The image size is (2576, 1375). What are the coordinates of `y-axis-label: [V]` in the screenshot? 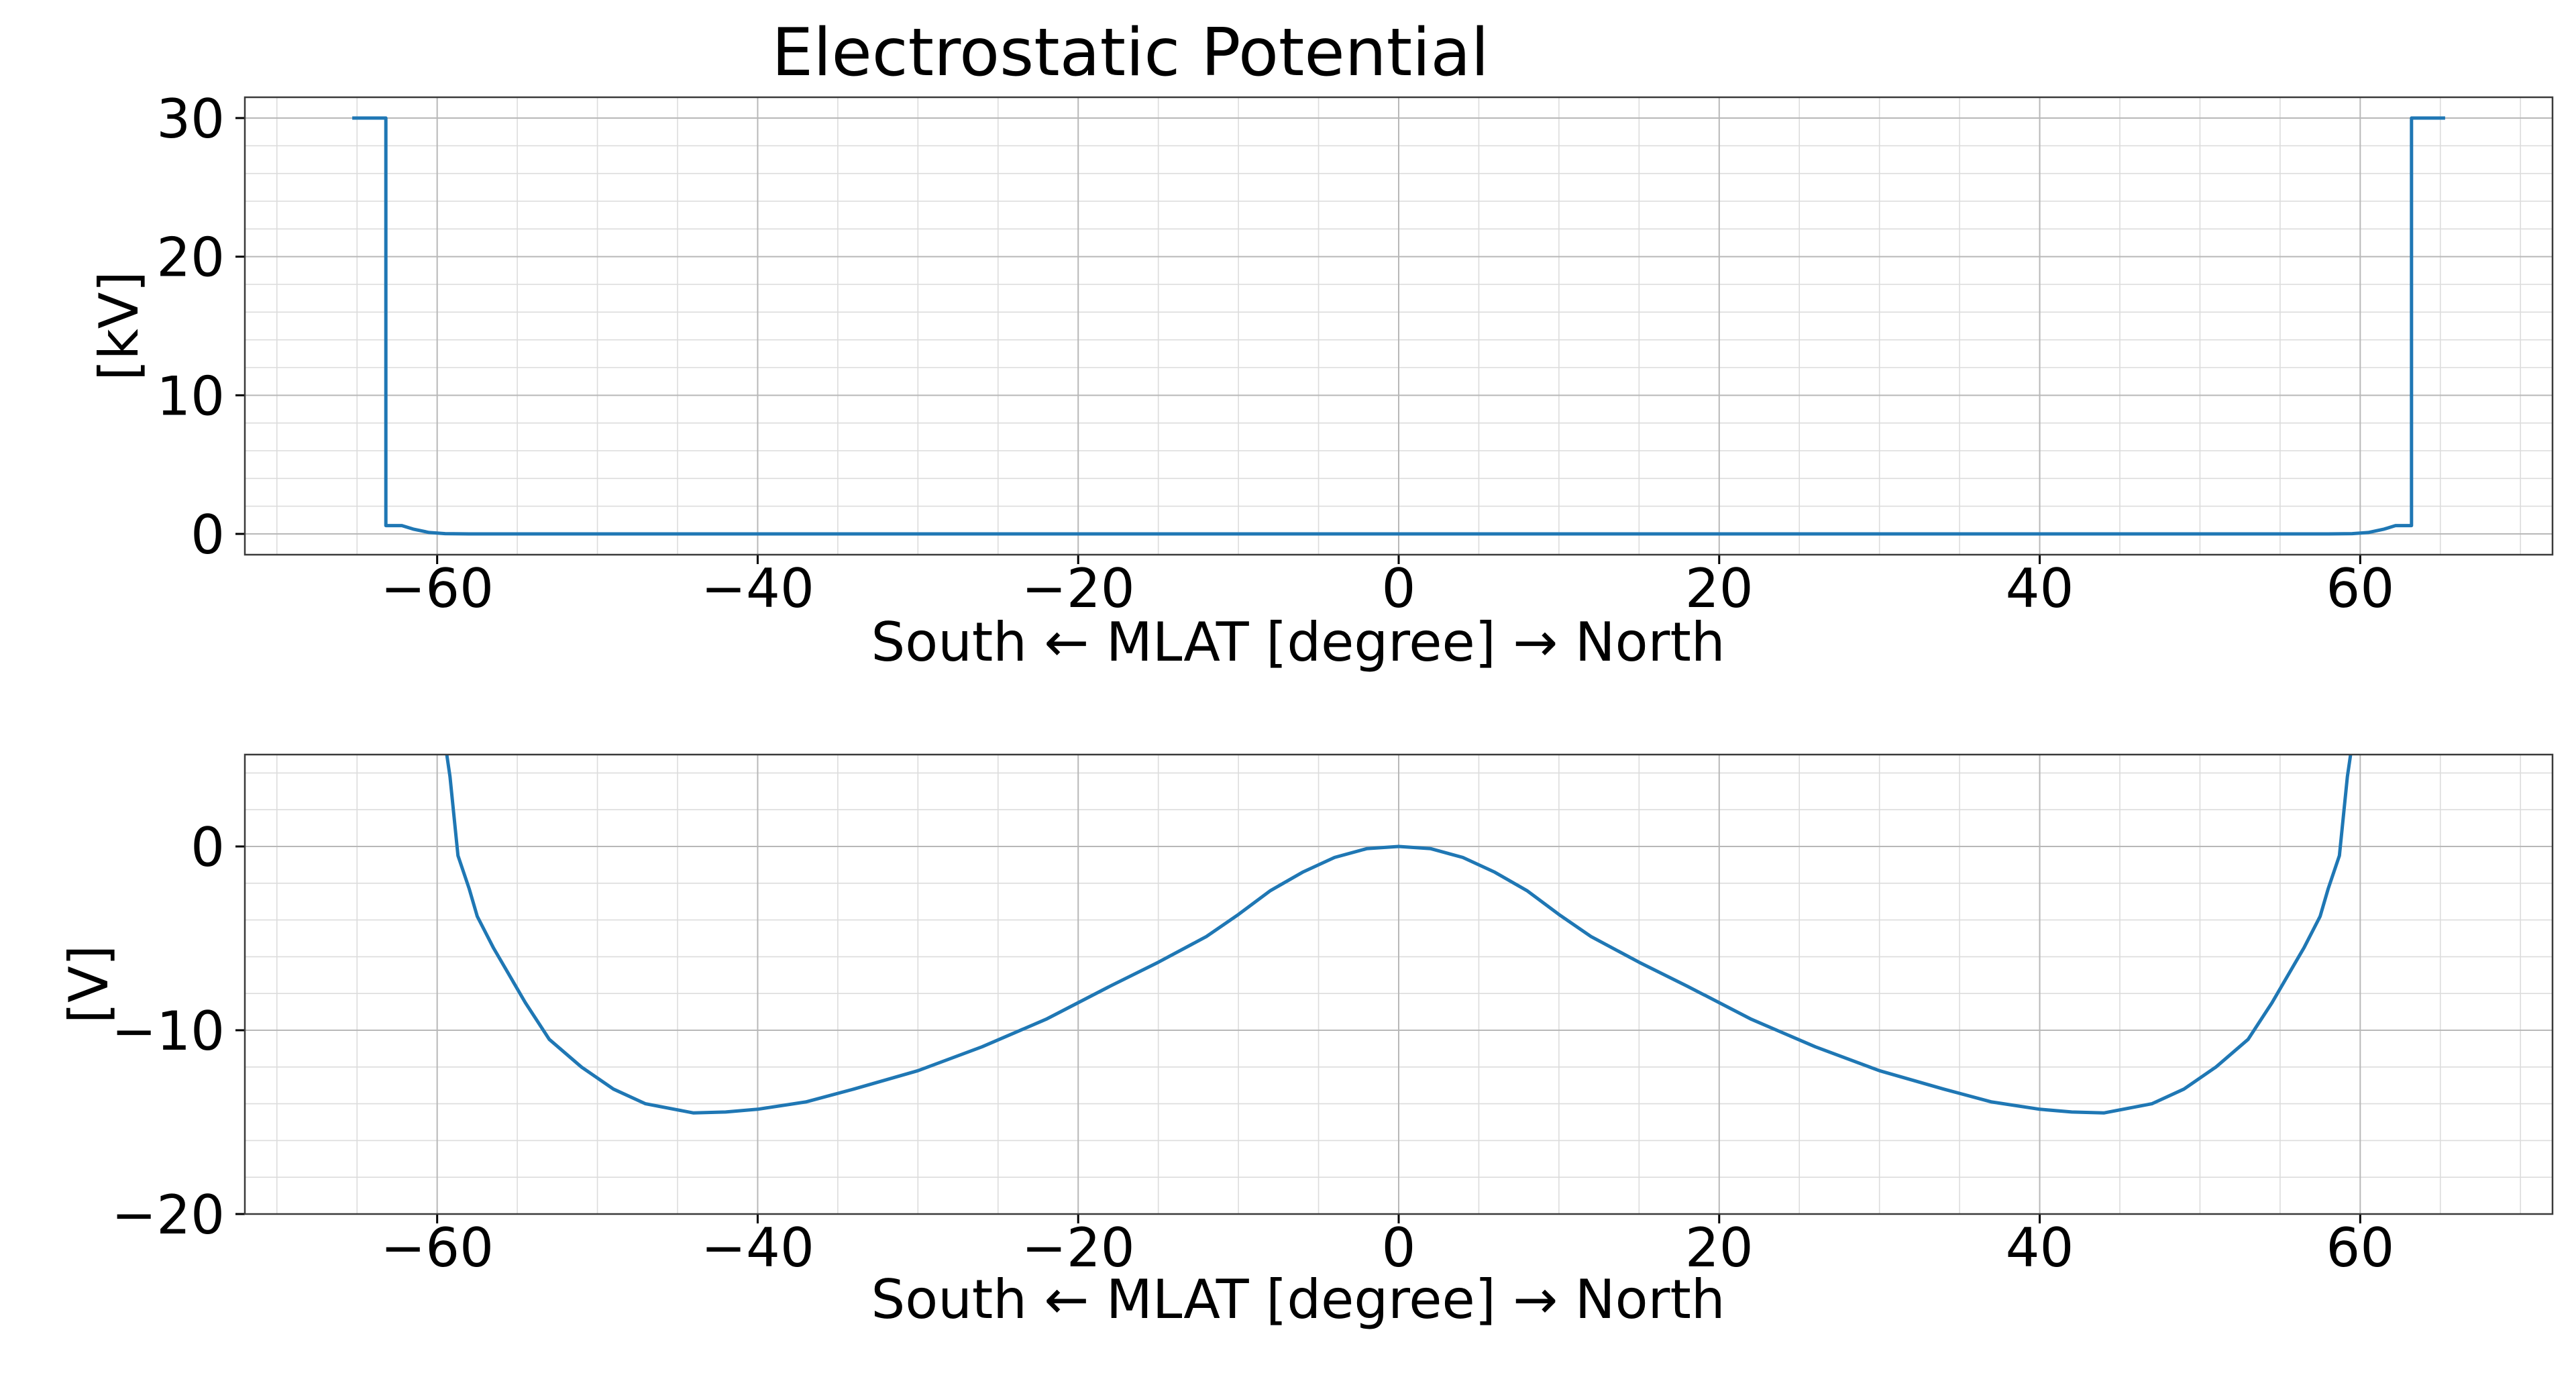 It's located at (89, 984).